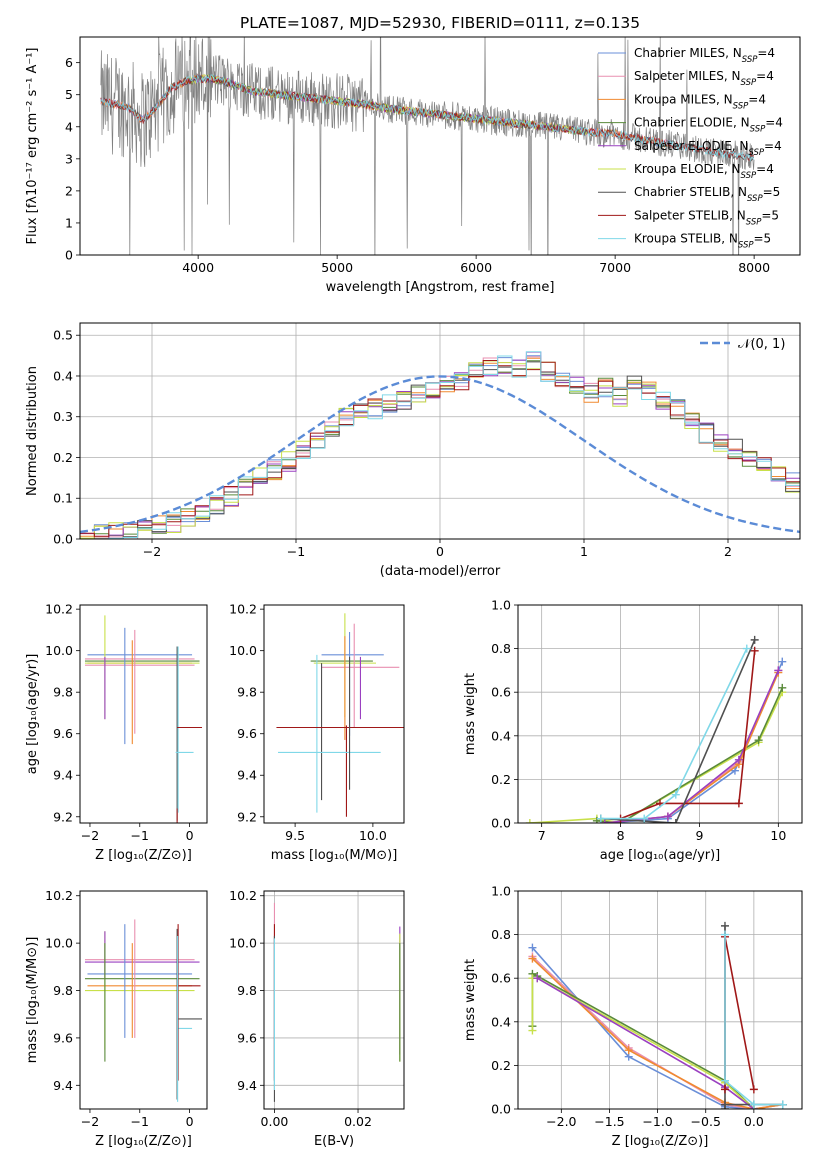  Describe the element at coordinates (190, 1121) in the screenshot. I see `x-tick-label: 0` at that location.